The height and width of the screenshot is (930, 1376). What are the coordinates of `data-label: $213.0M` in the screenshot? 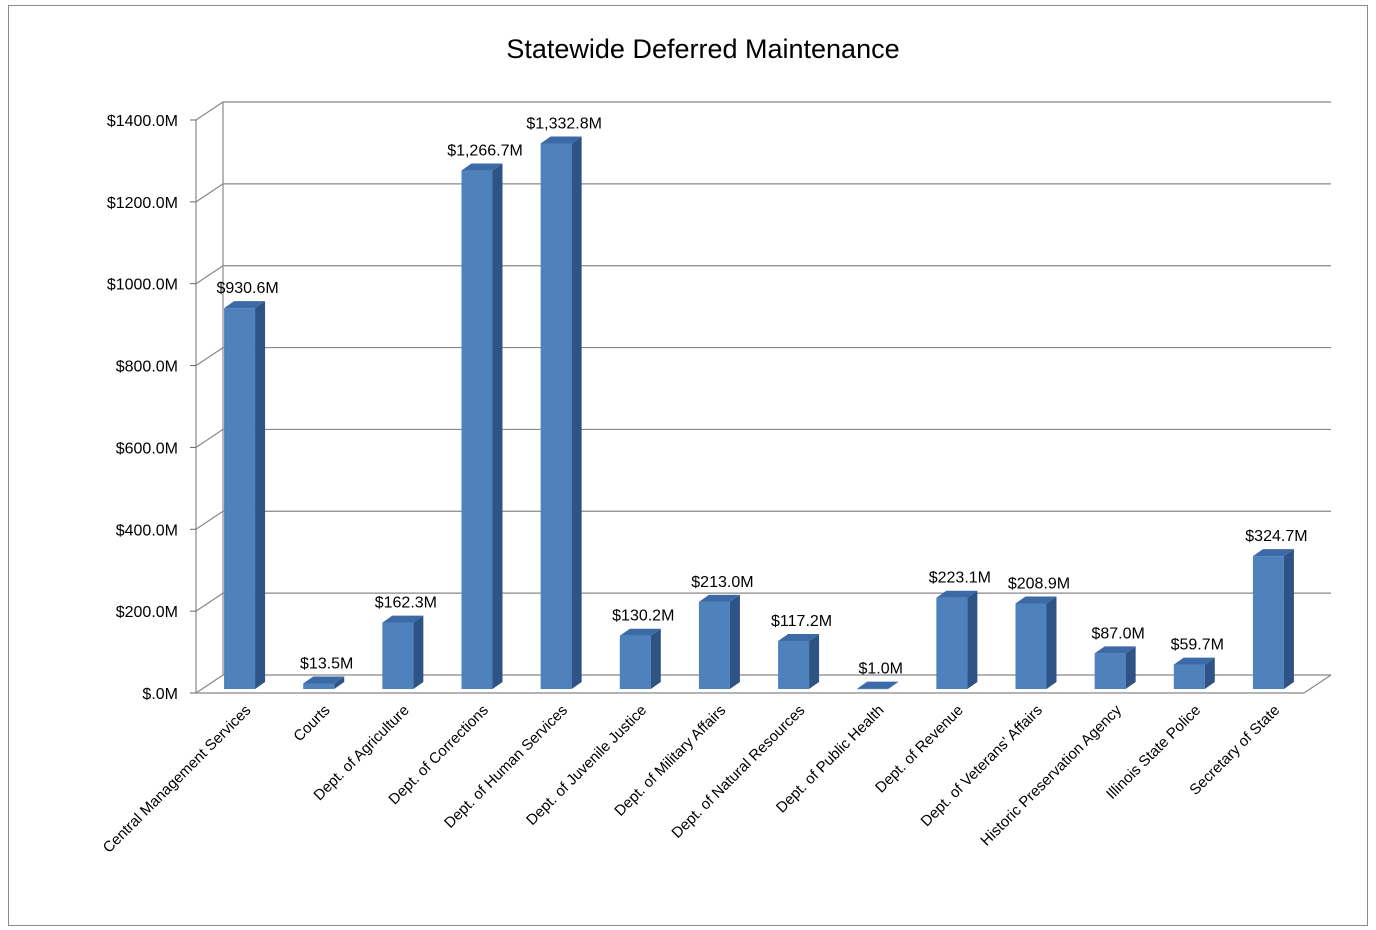 It's located at (722, 582).